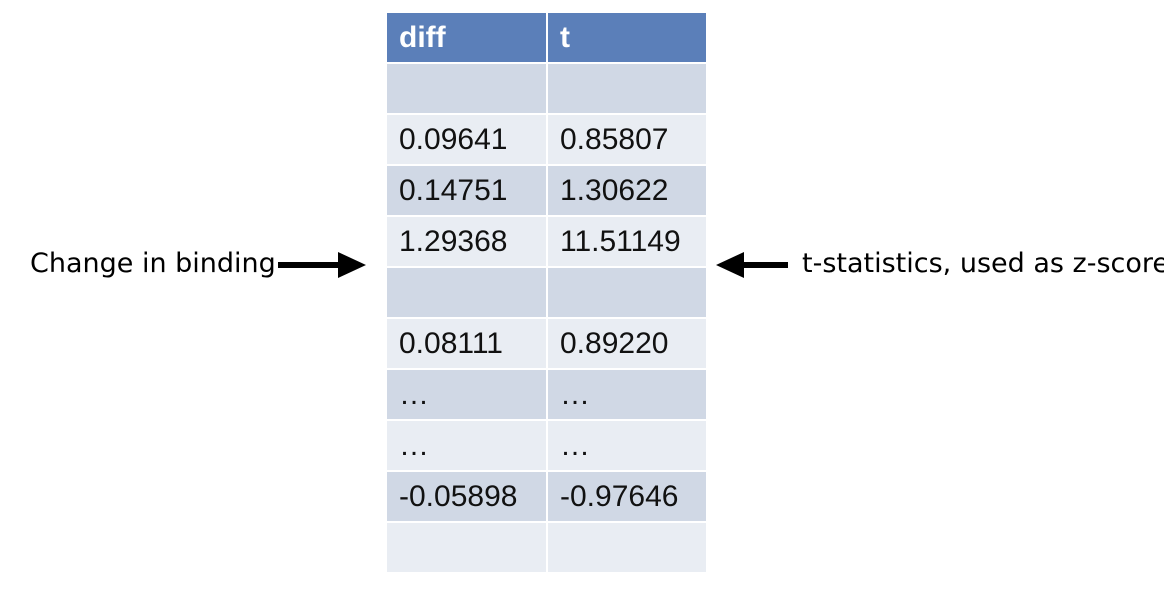  Describe the element at coordinates (752, 265) in the screenshot. I see `arrow-left-icon` at that location.